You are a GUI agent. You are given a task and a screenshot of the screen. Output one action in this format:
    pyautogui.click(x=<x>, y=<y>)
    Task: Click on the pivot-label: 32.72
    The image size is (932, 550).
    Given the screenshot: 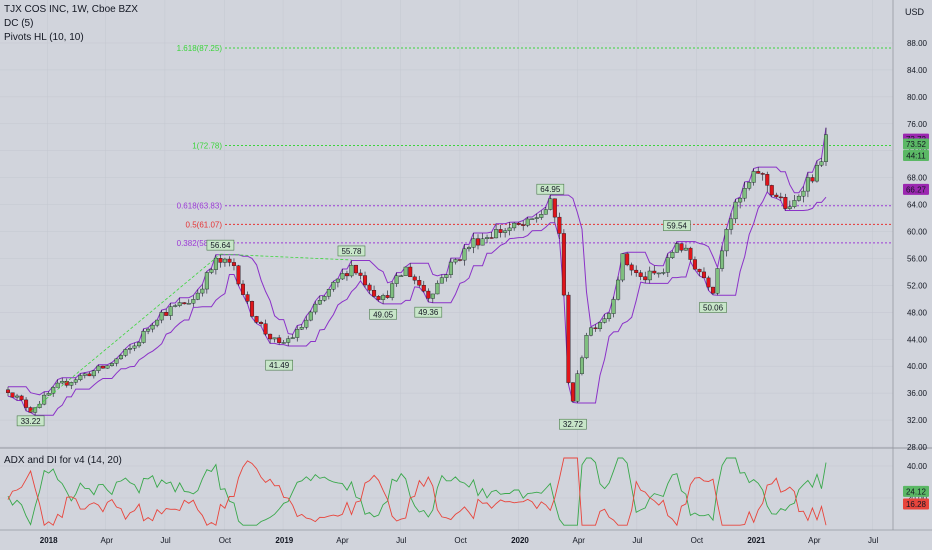 What is the action you would take?
    pyautogui.click(x=573, y=424)
    